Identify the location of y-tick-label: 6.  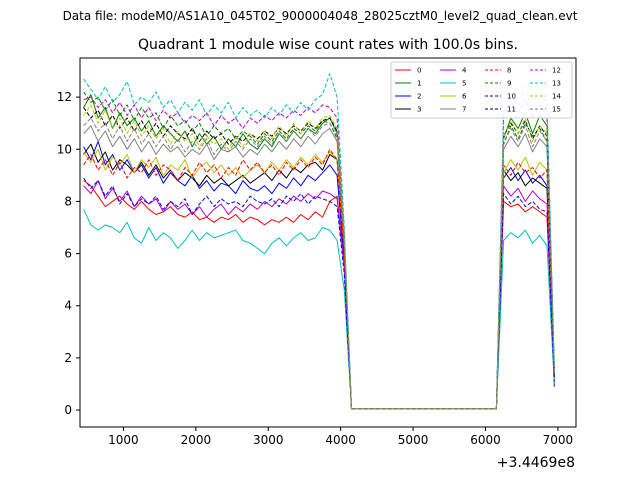
(68, 254).